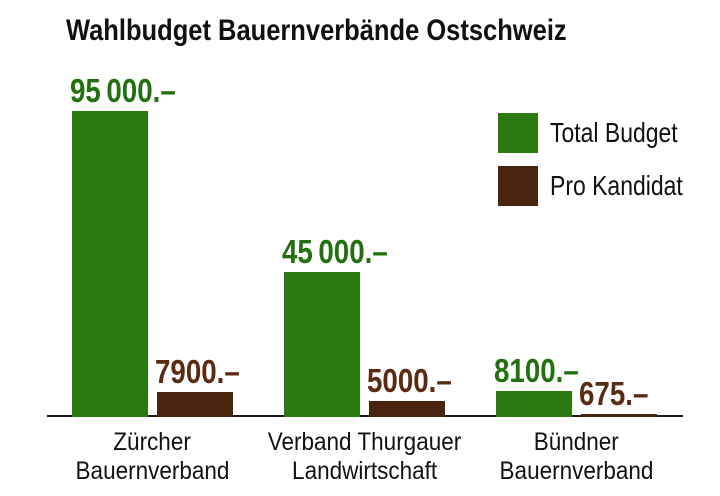  Describe the element at coordinates (197, 371) in the screenshot. I see `value-label-text: 7900.–` at that location.